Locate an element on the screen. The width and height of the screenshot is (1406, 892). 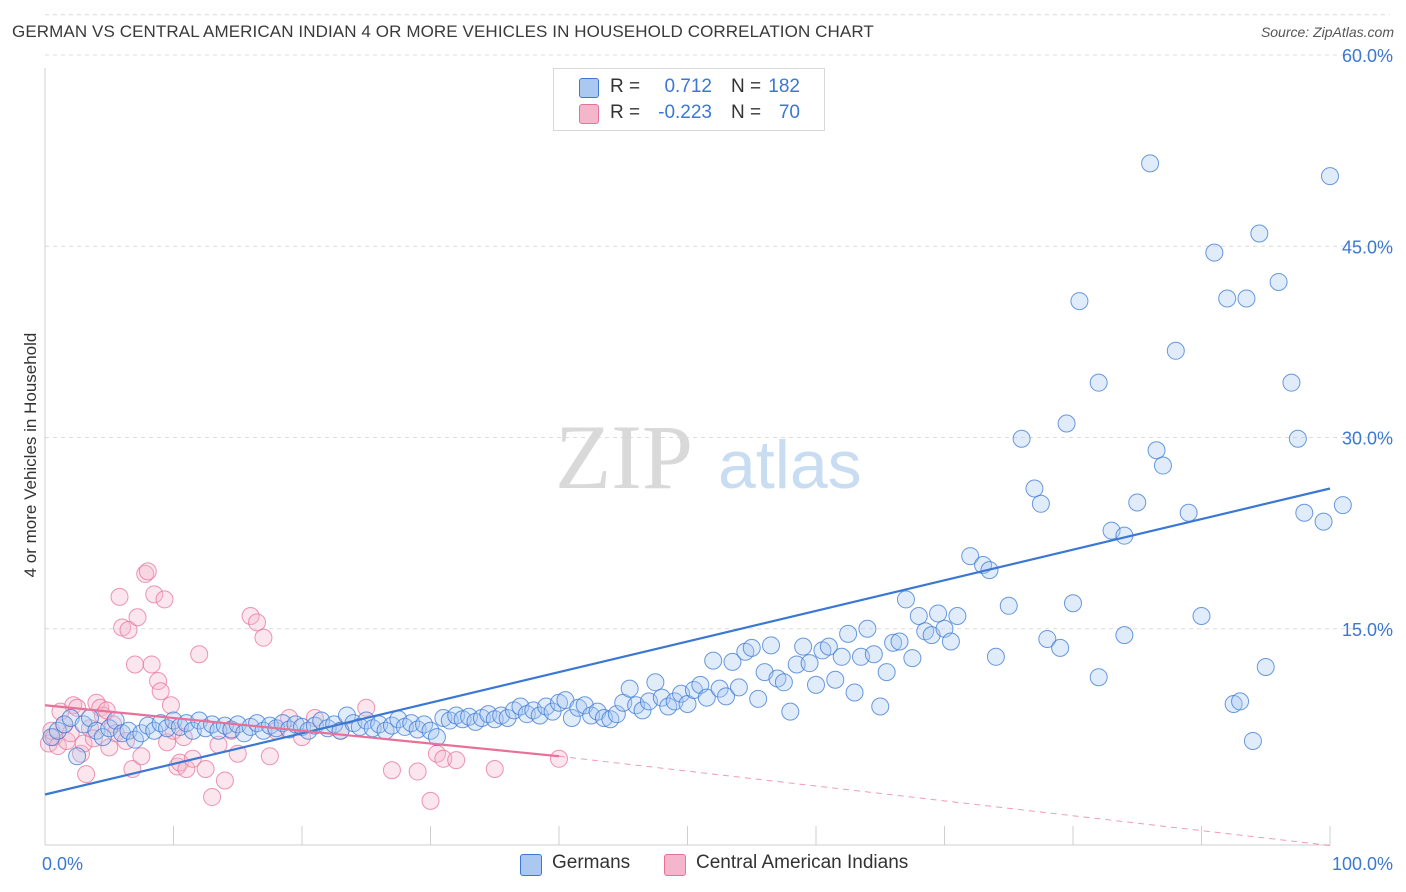
trend-extension-cai is located at coordinates (944, 800).